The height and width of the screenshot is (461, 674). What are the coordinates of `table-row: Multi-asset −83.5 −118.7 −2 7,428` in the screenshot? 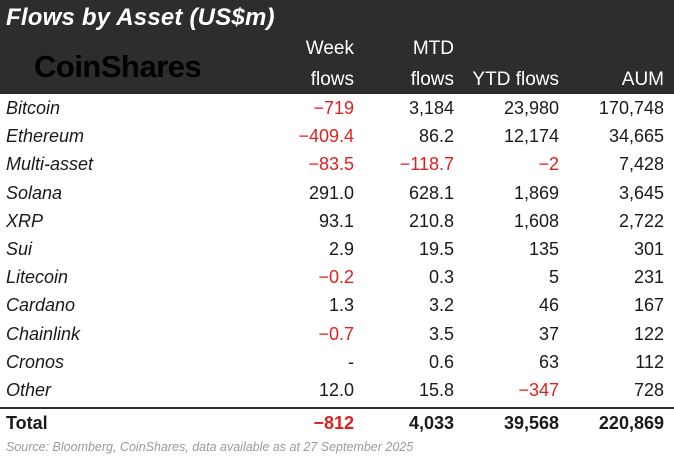 It's located at (337, 164).